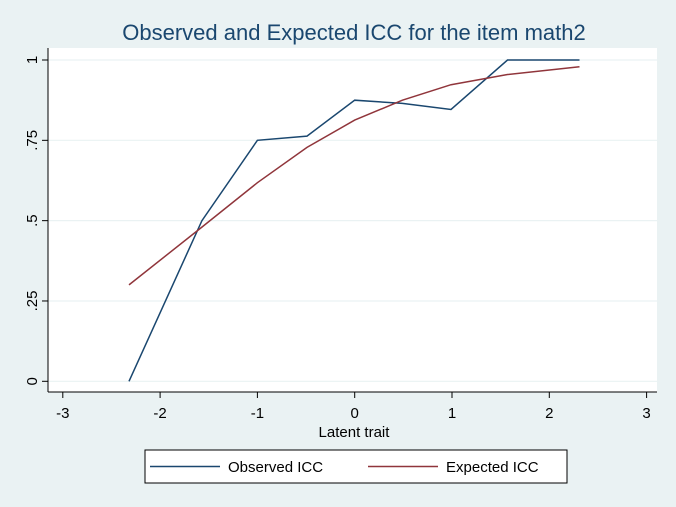 The image size is (676, 507). What do you see at coordinates (492, 467) in the screenshot?
I see `legend-label-expected: Expected ICC` at bounding box center [492, 467].